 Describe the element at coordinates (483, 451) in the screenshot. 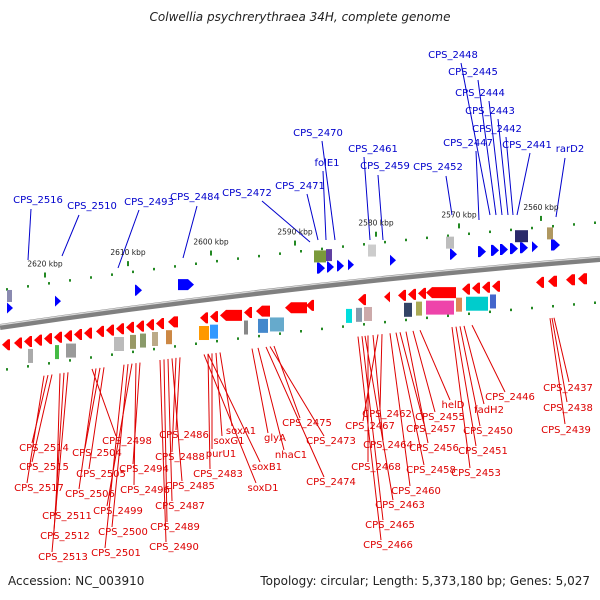

I see `reverse-gene-label: CPS_2451` at that location.